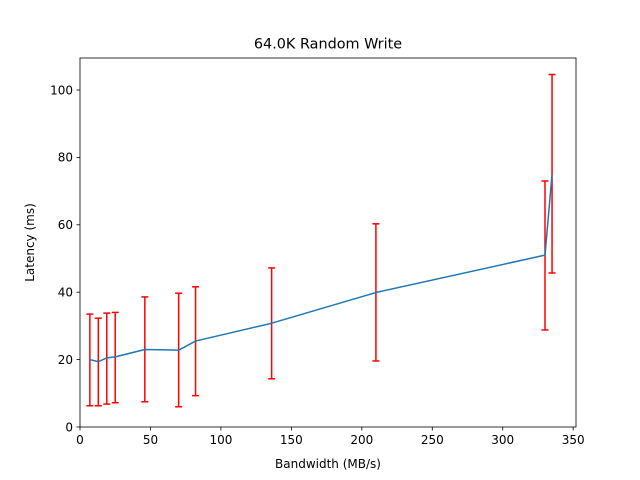 This screenshot has width=640, height=480. I want to click on x-axis-label: Bandwidth (MB/s), so click(328, 464).